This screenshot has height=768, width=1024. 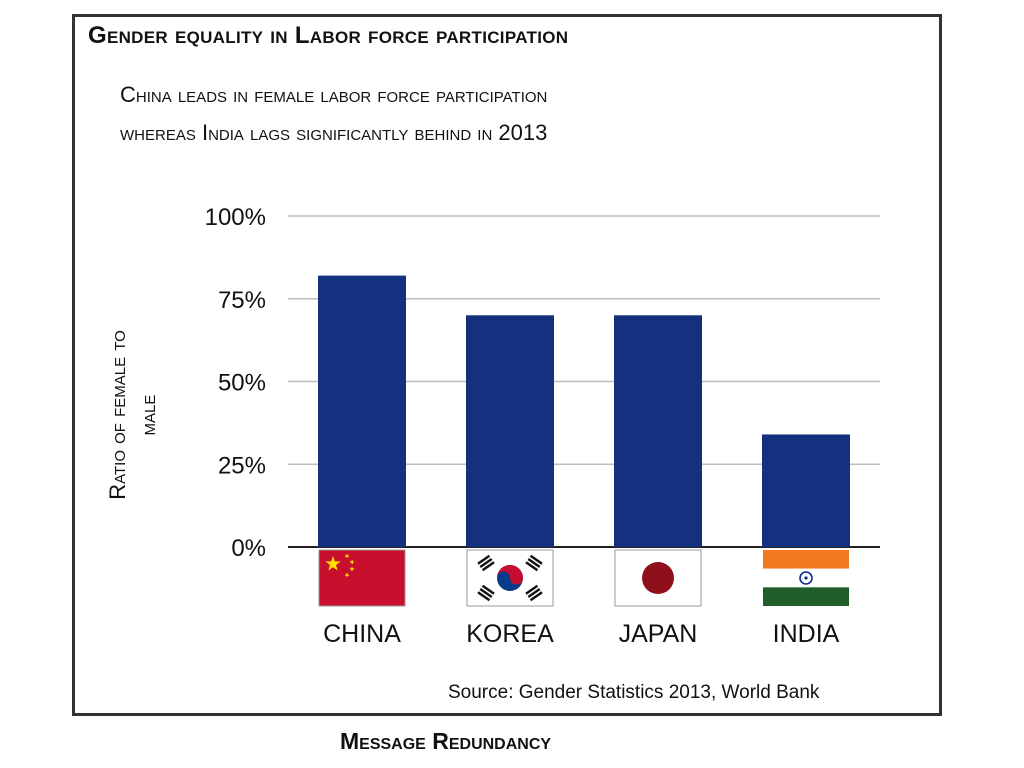 I want to click on sun-disc, so click(x=658, y=578).